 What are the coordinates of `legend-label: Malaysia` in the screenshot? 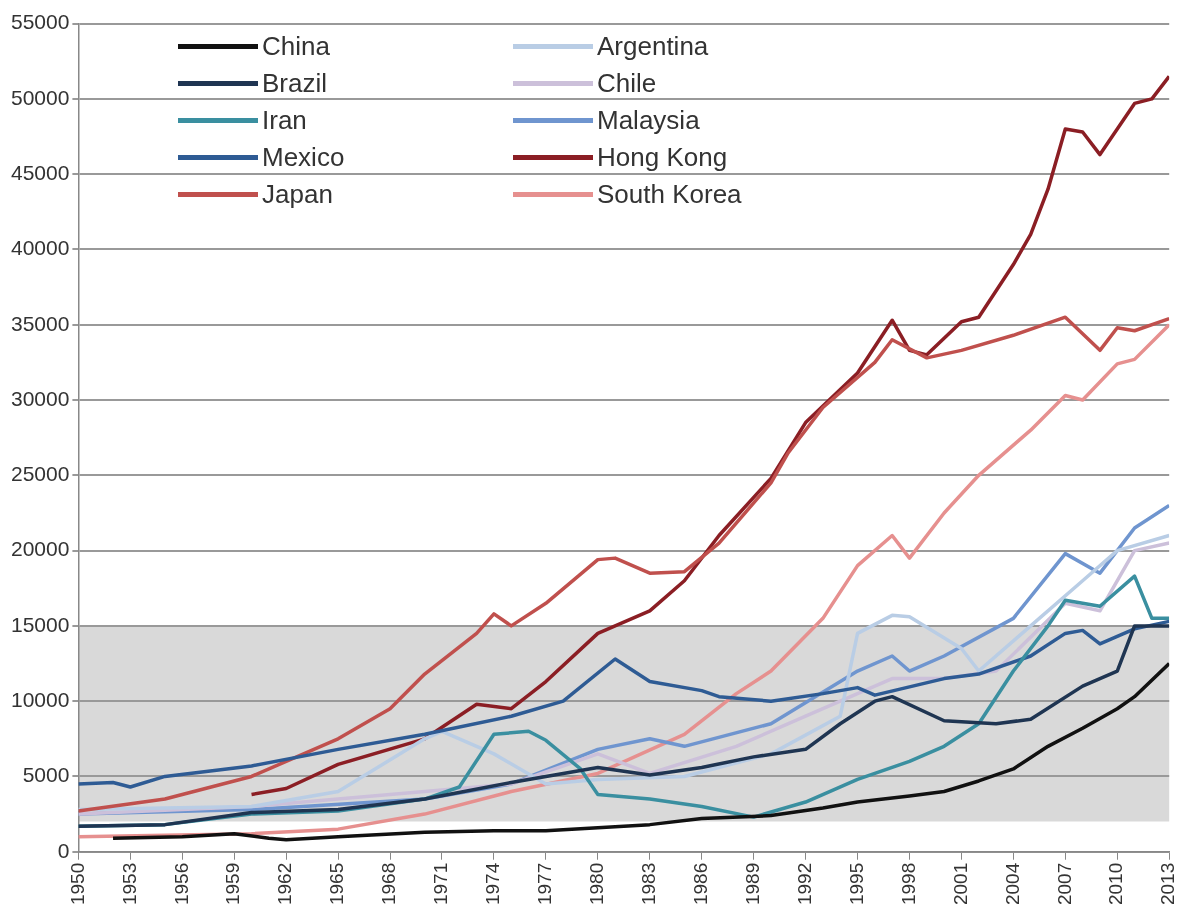 It's located at (648, 120).